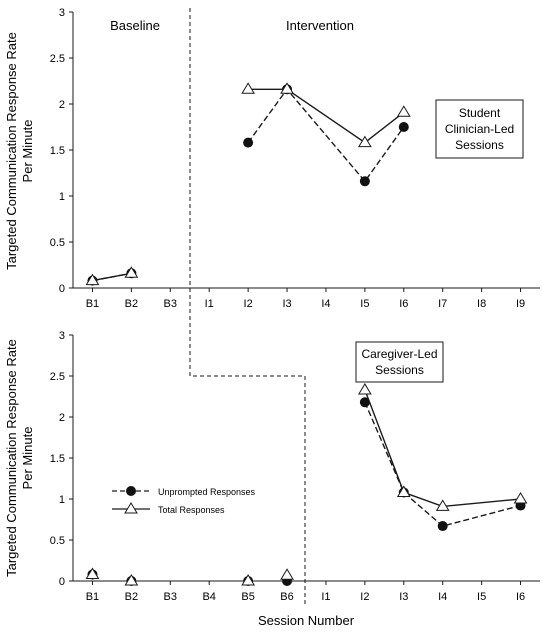 The height and width of the screenshot is (634, 550). I want to click on top-x-tick-label: I4, so click(325, 304).